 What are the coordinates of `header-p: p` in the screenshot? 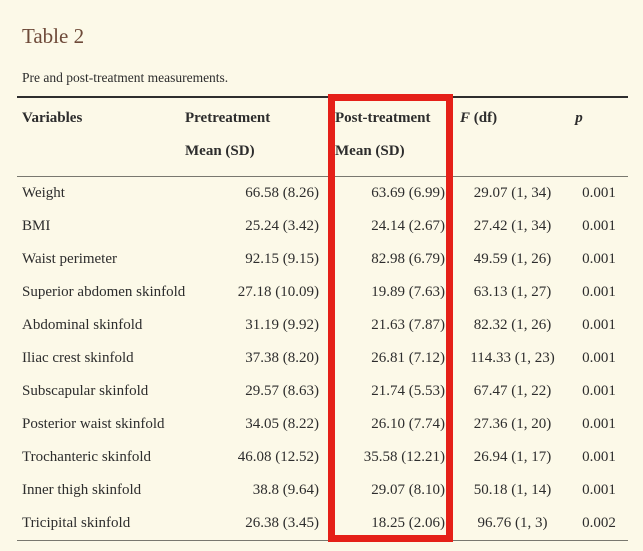 It's located at (599, 137).